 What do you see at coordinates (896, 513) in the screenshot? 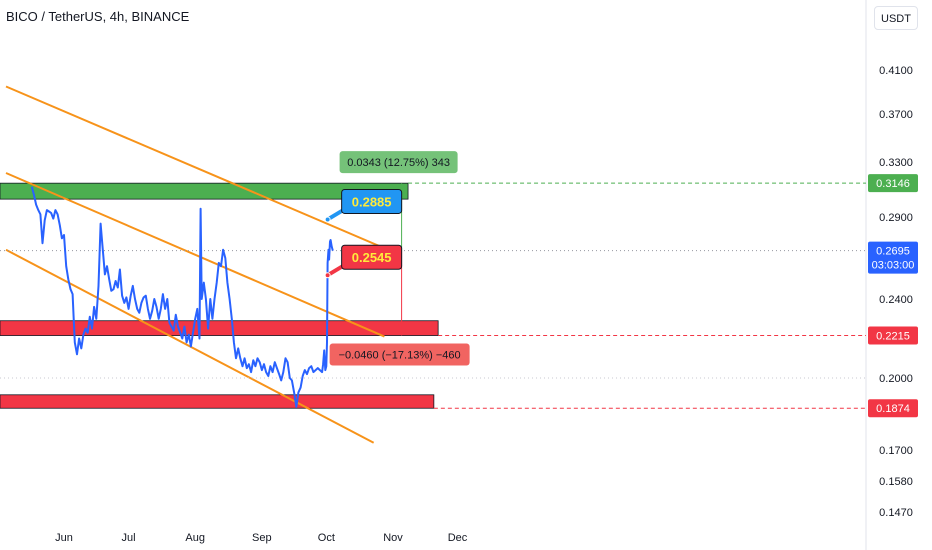
I see `y-tick-label: 0.1470` at bounding box center [896, 513].